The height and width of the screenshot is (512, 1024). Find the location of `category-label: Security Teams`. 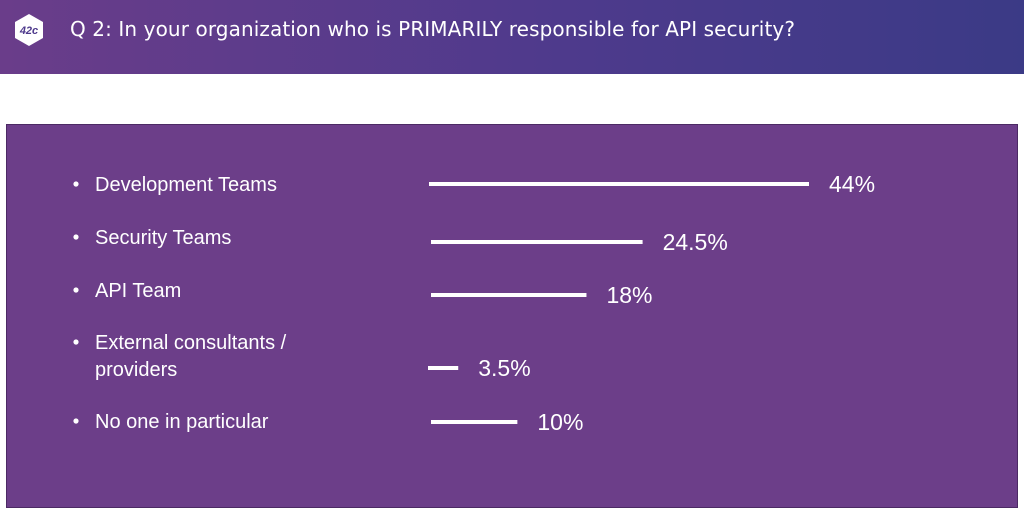

category-label: Security Teams is located at coordinates (163, 238).